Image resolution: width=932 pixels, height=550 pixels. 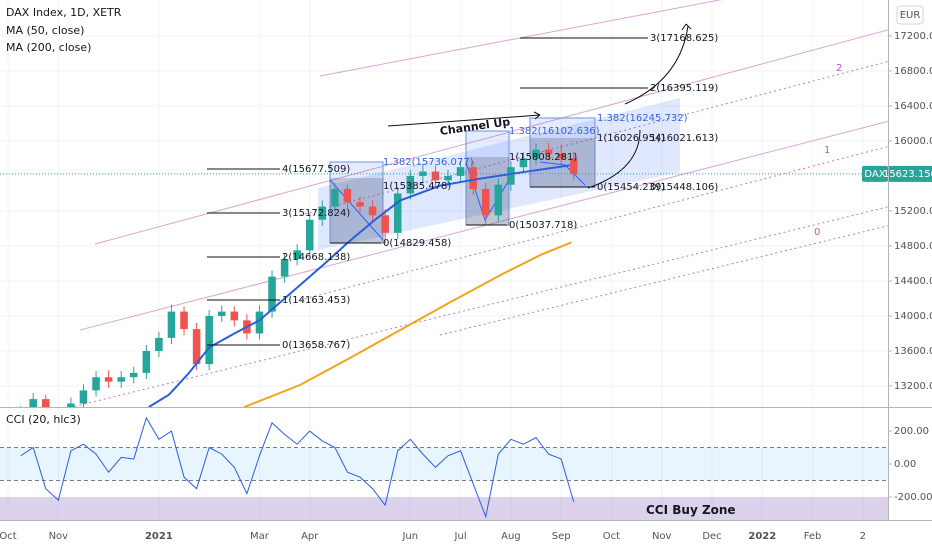 I want to click on y-tick-label: 16000.00, so click(x=913, y=141).